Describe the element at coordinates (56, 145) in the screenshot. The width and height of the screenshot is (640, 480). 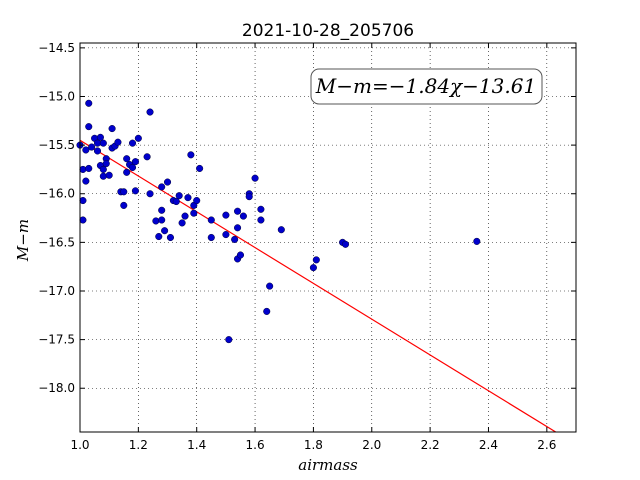
I see `y-tick-label: −15.5` at that location.